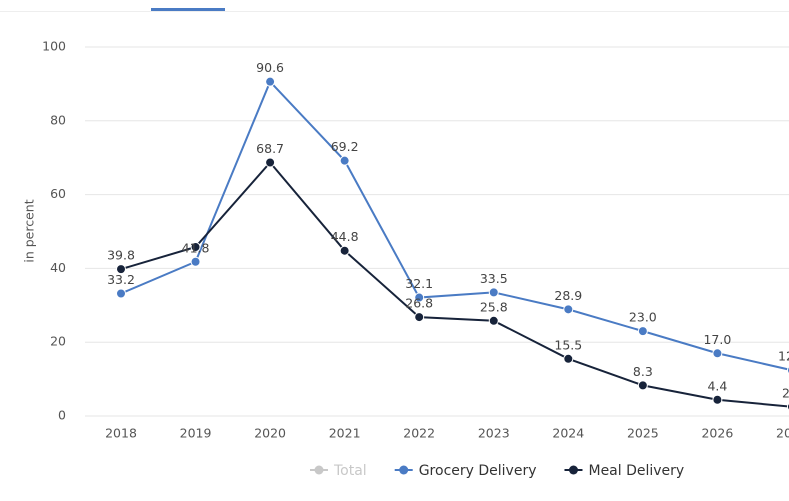 Image resolution: width=789 pixels, height=501 pixels. Describe the element at coordinates (494, 433) in the screenshot. I see `x-tick-label: 2023` at that location.